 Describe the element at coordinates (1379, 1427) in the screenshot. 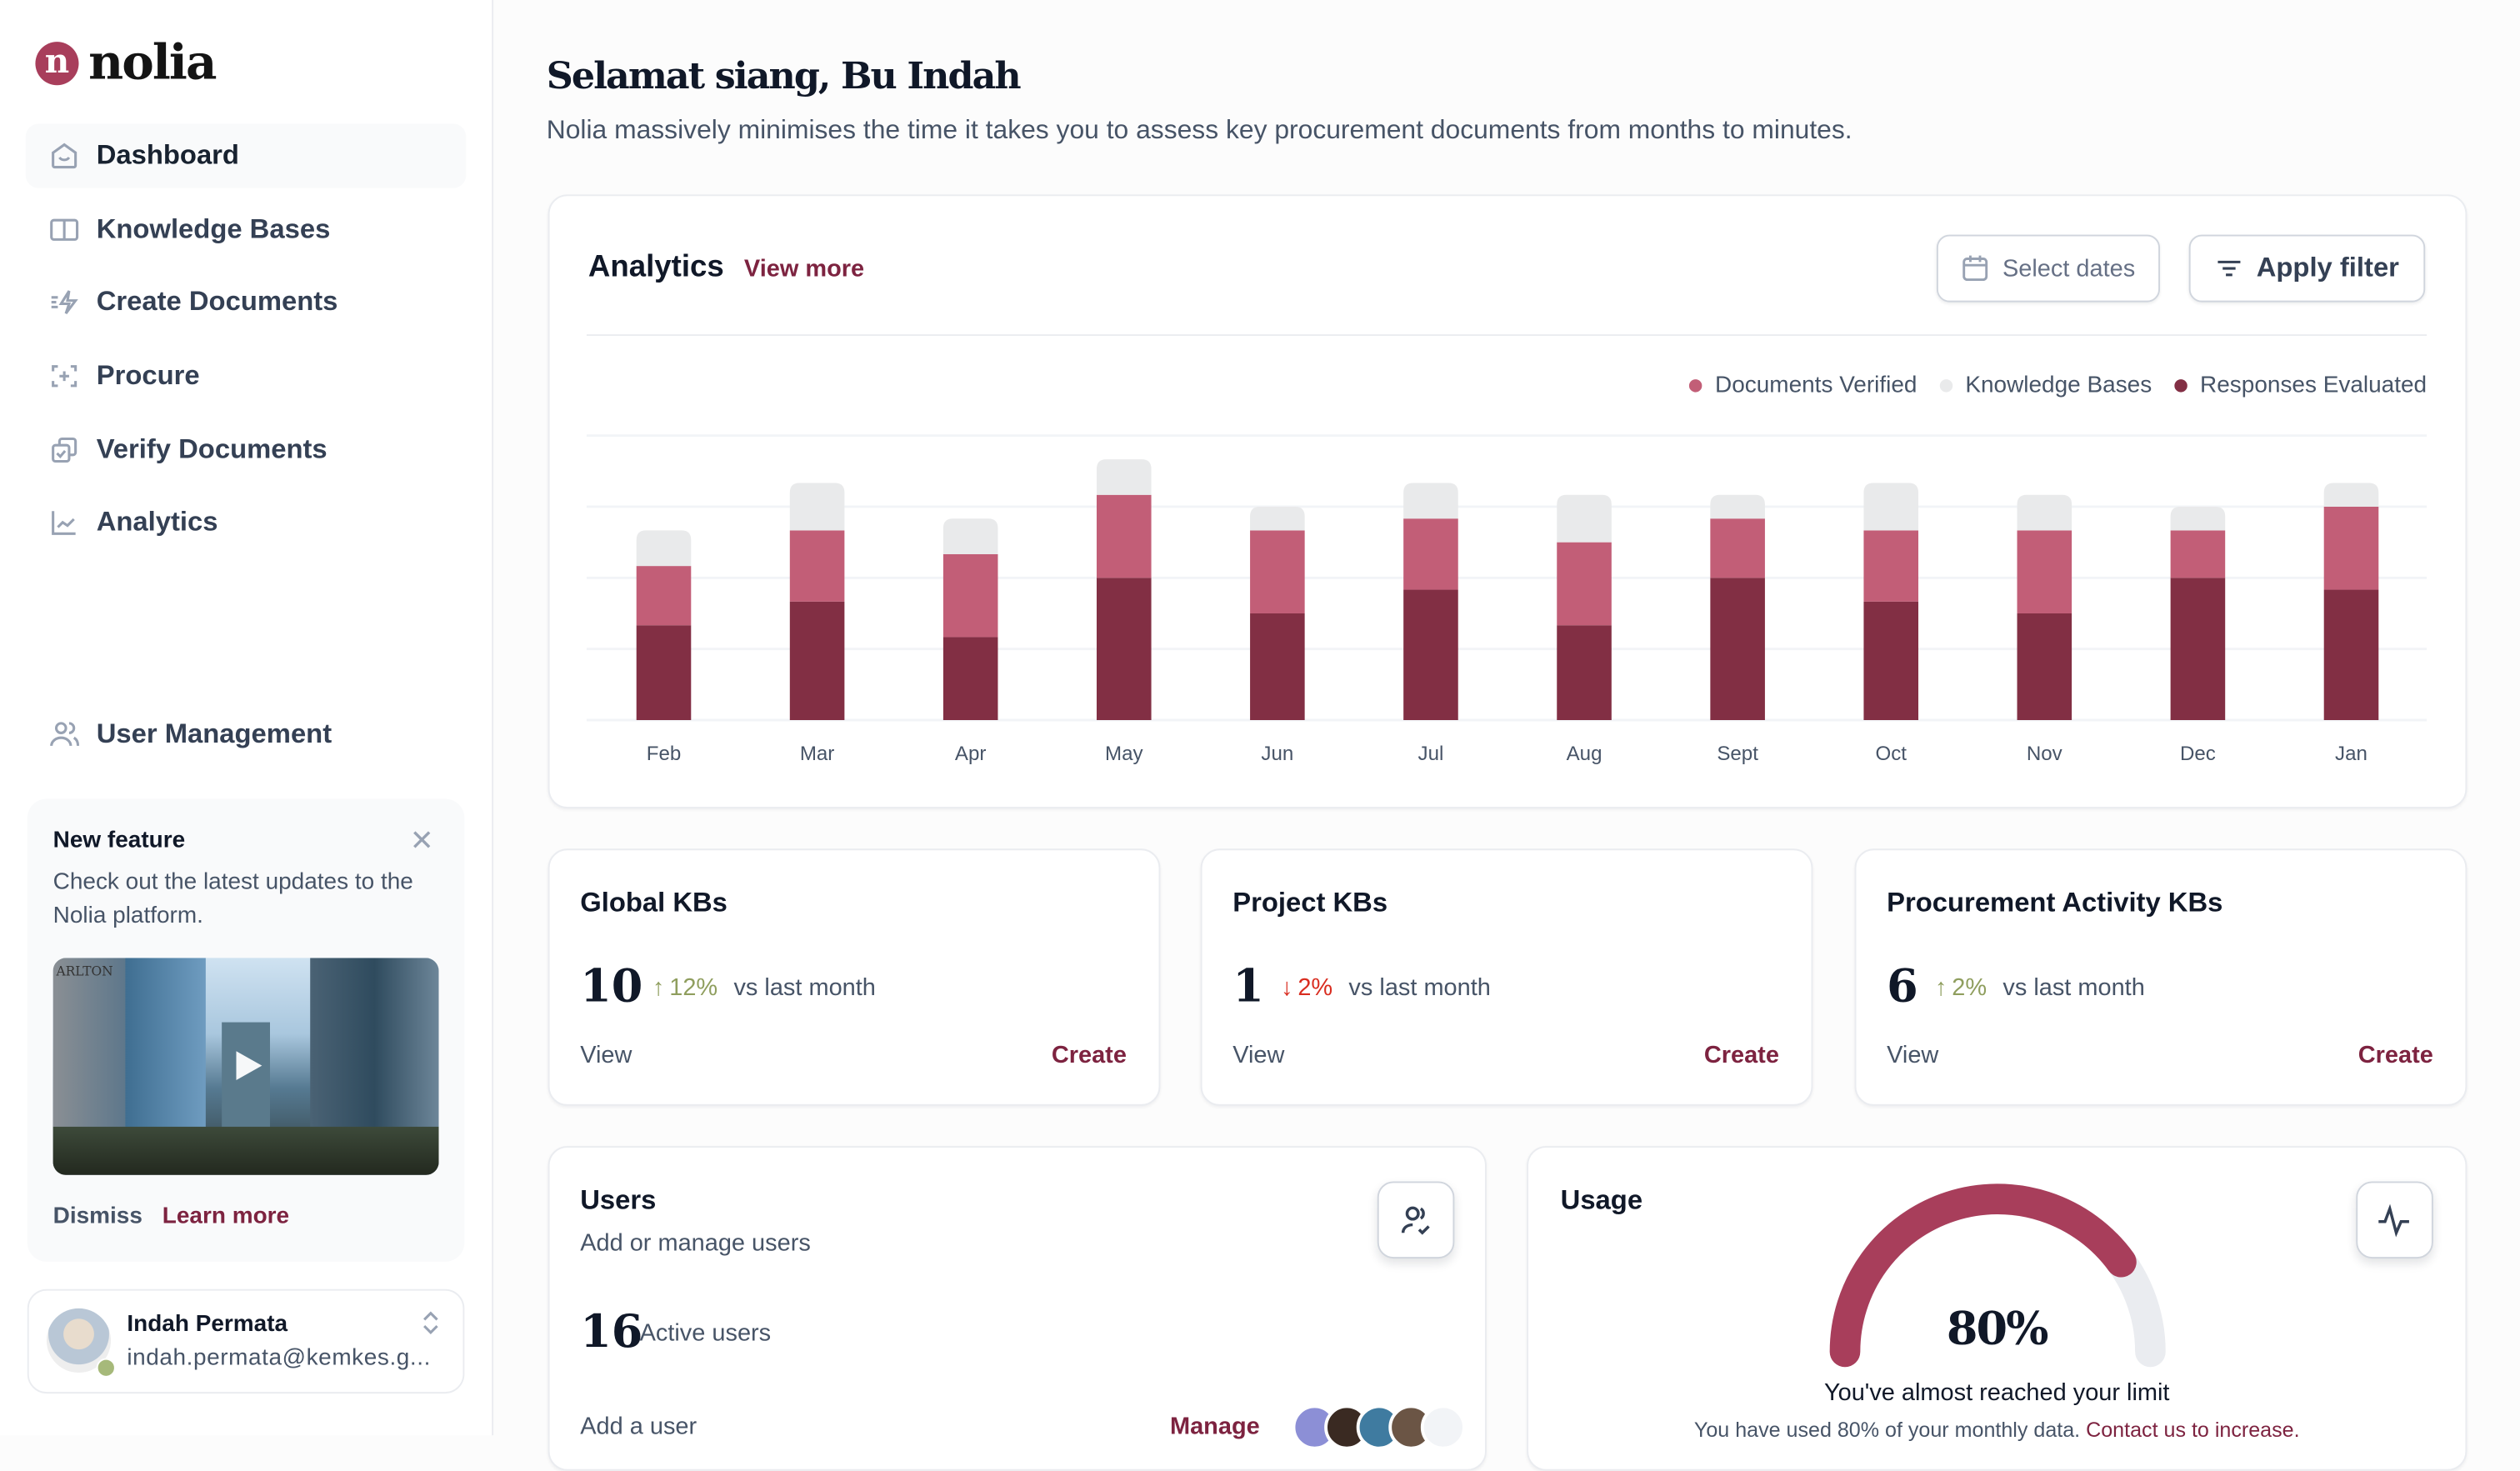

I see `avatar-group` at that location.